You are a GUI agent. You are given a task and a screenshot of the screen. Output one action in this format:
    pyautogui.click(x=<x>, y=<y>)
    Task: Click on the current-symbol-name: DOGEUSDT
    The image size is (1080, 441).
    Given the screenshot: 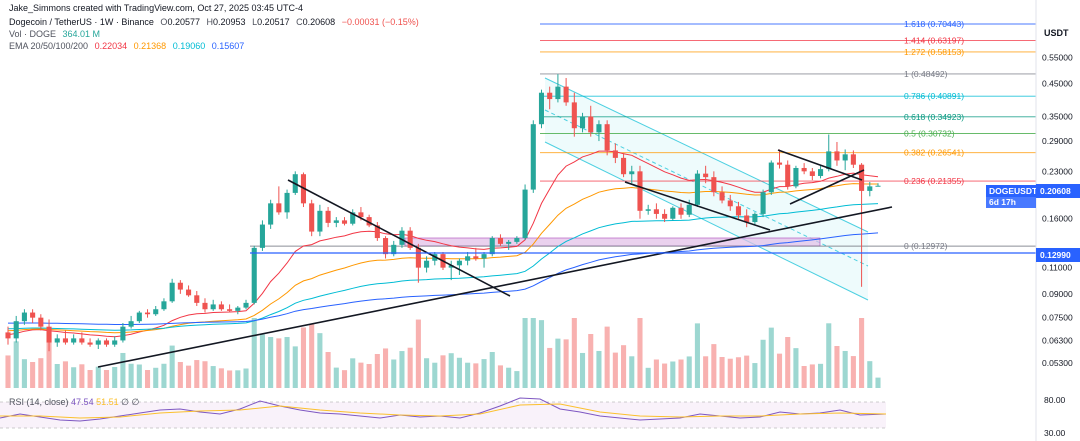 What is the action you would take?
    pyautogui.click(x=1013, y=191)
    